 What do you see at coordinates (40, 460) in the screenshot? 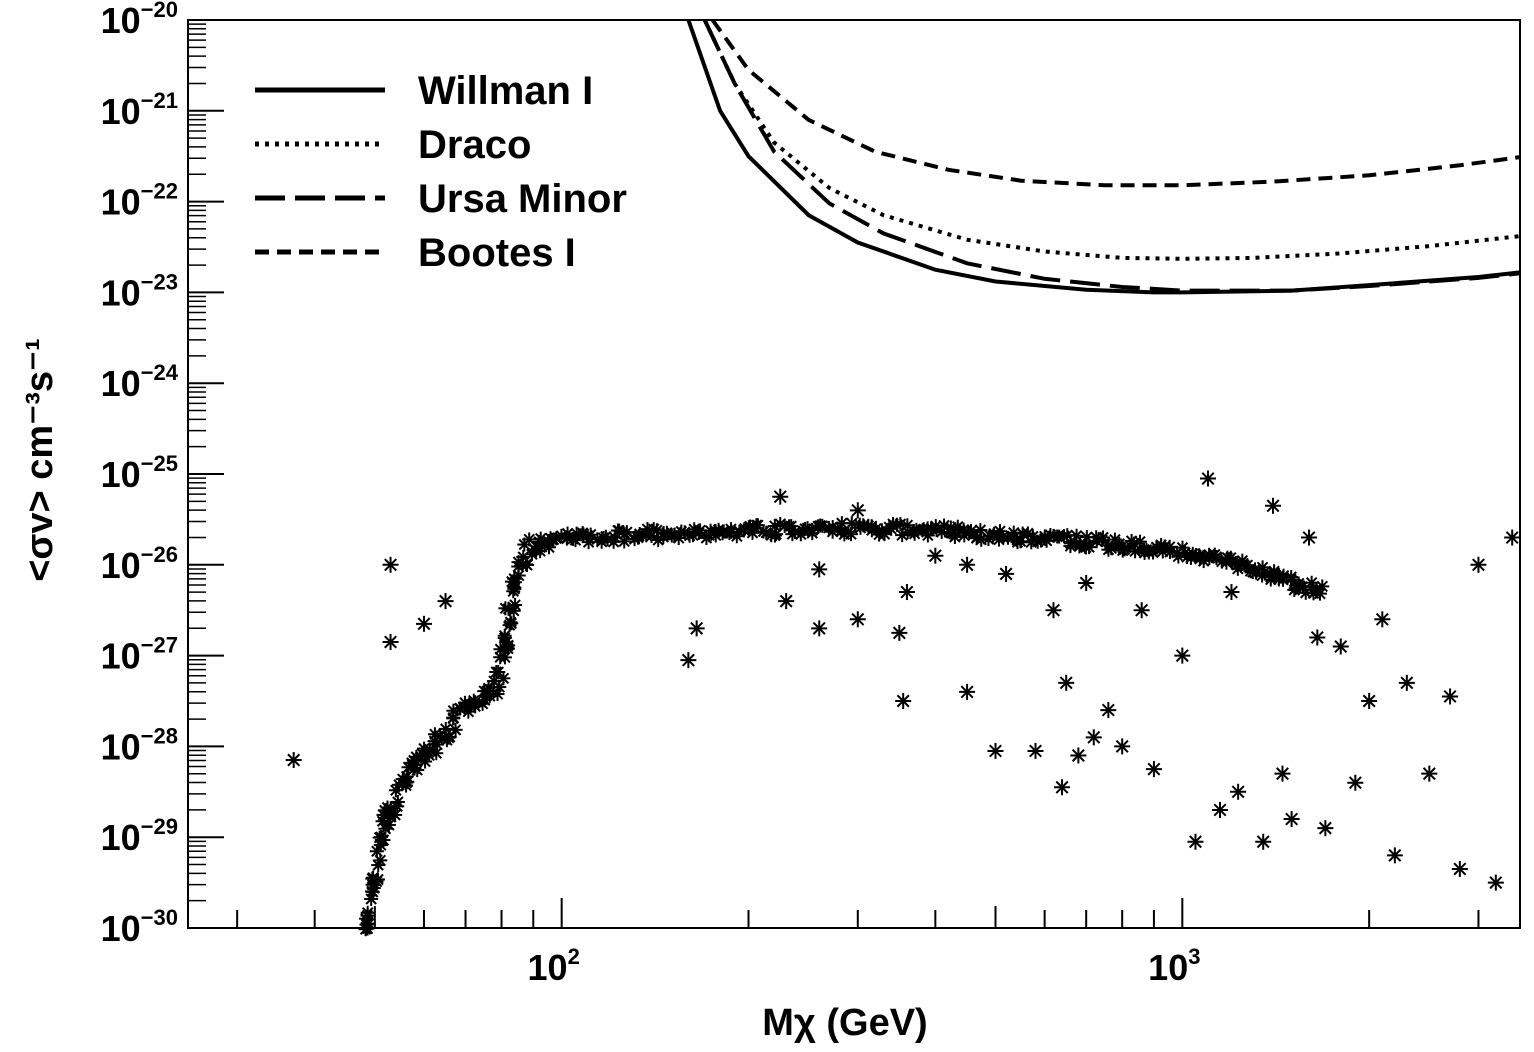
I see `y-axis-title: <σv> cm⁻³s⁻¹` at bounding box center [40, 460].